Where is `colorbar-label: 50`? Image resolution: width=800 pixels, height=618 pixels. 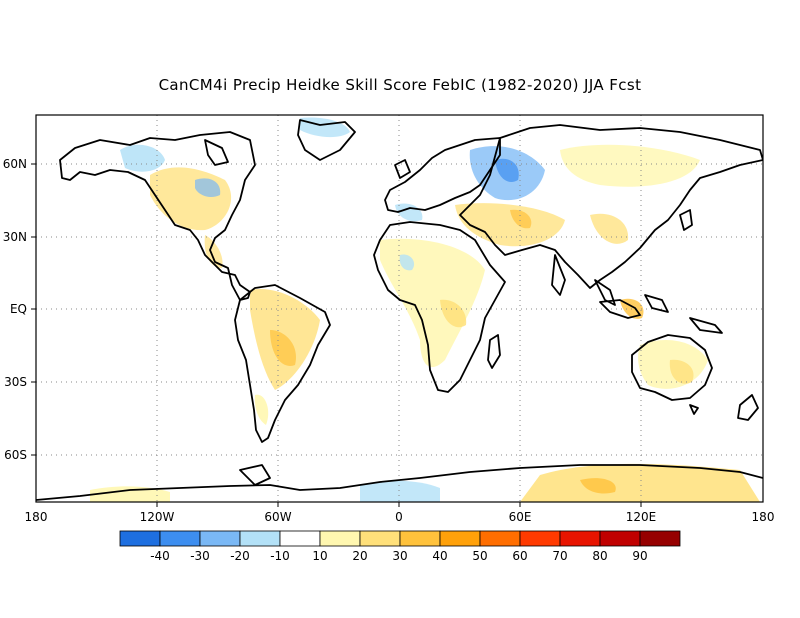 colorbar-label: 50 is located at coordinates (479, 556).